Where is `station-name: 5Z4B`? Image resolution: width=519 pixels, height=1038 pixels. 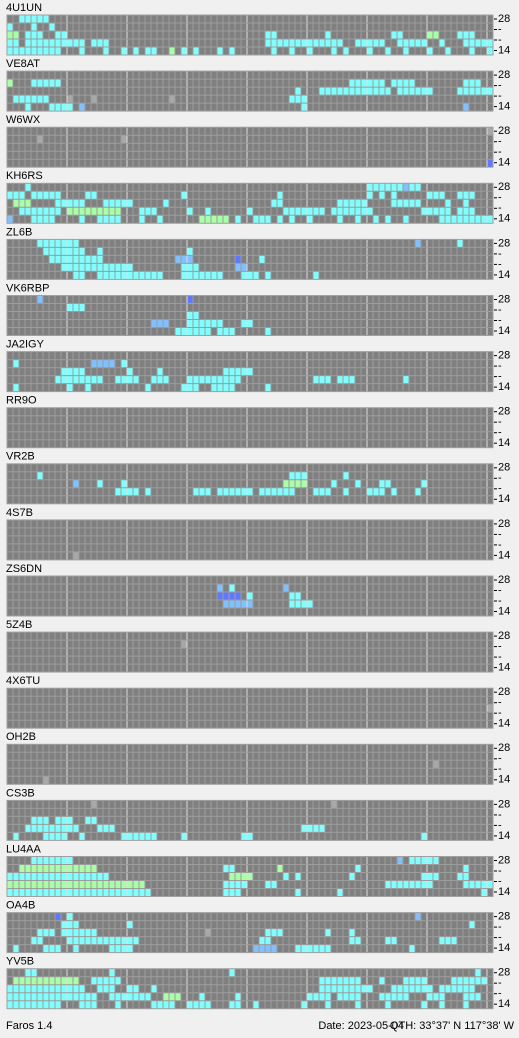 station-name: 5Z4B is located at coordinates (19, 625).